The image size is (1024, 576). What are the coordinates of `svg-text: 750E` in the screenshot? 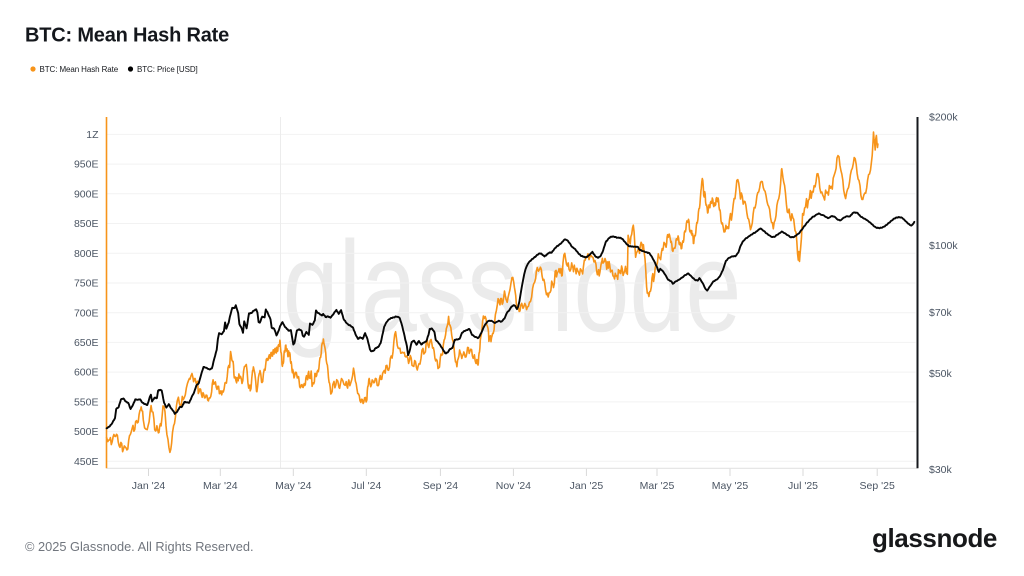 It's located at (86, 284).